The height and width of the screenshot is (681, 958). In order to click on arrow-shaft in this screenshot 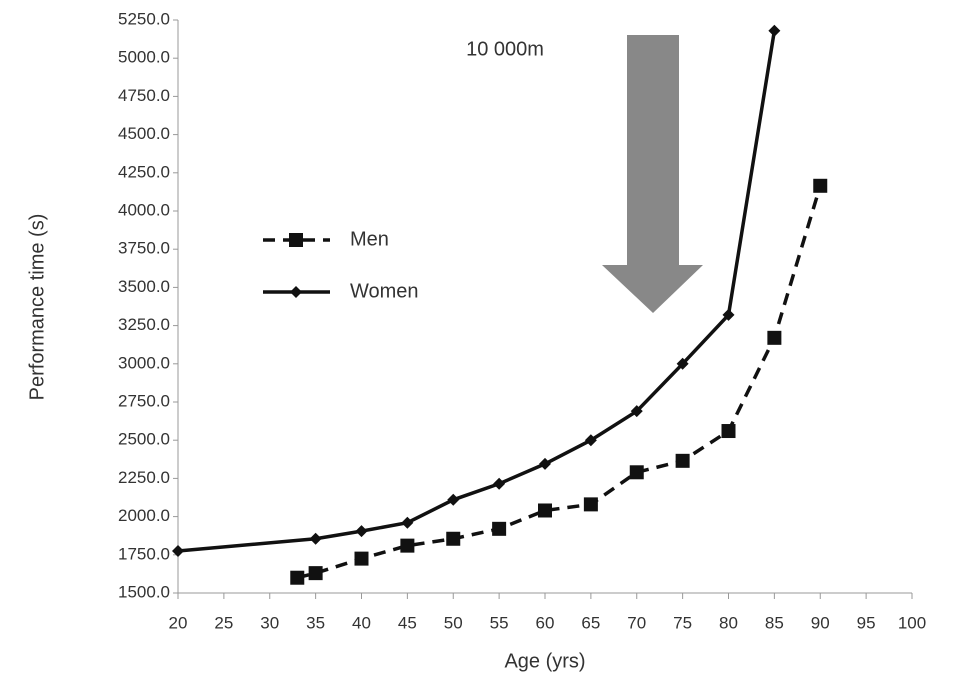, I will do `click(653, 150)`.